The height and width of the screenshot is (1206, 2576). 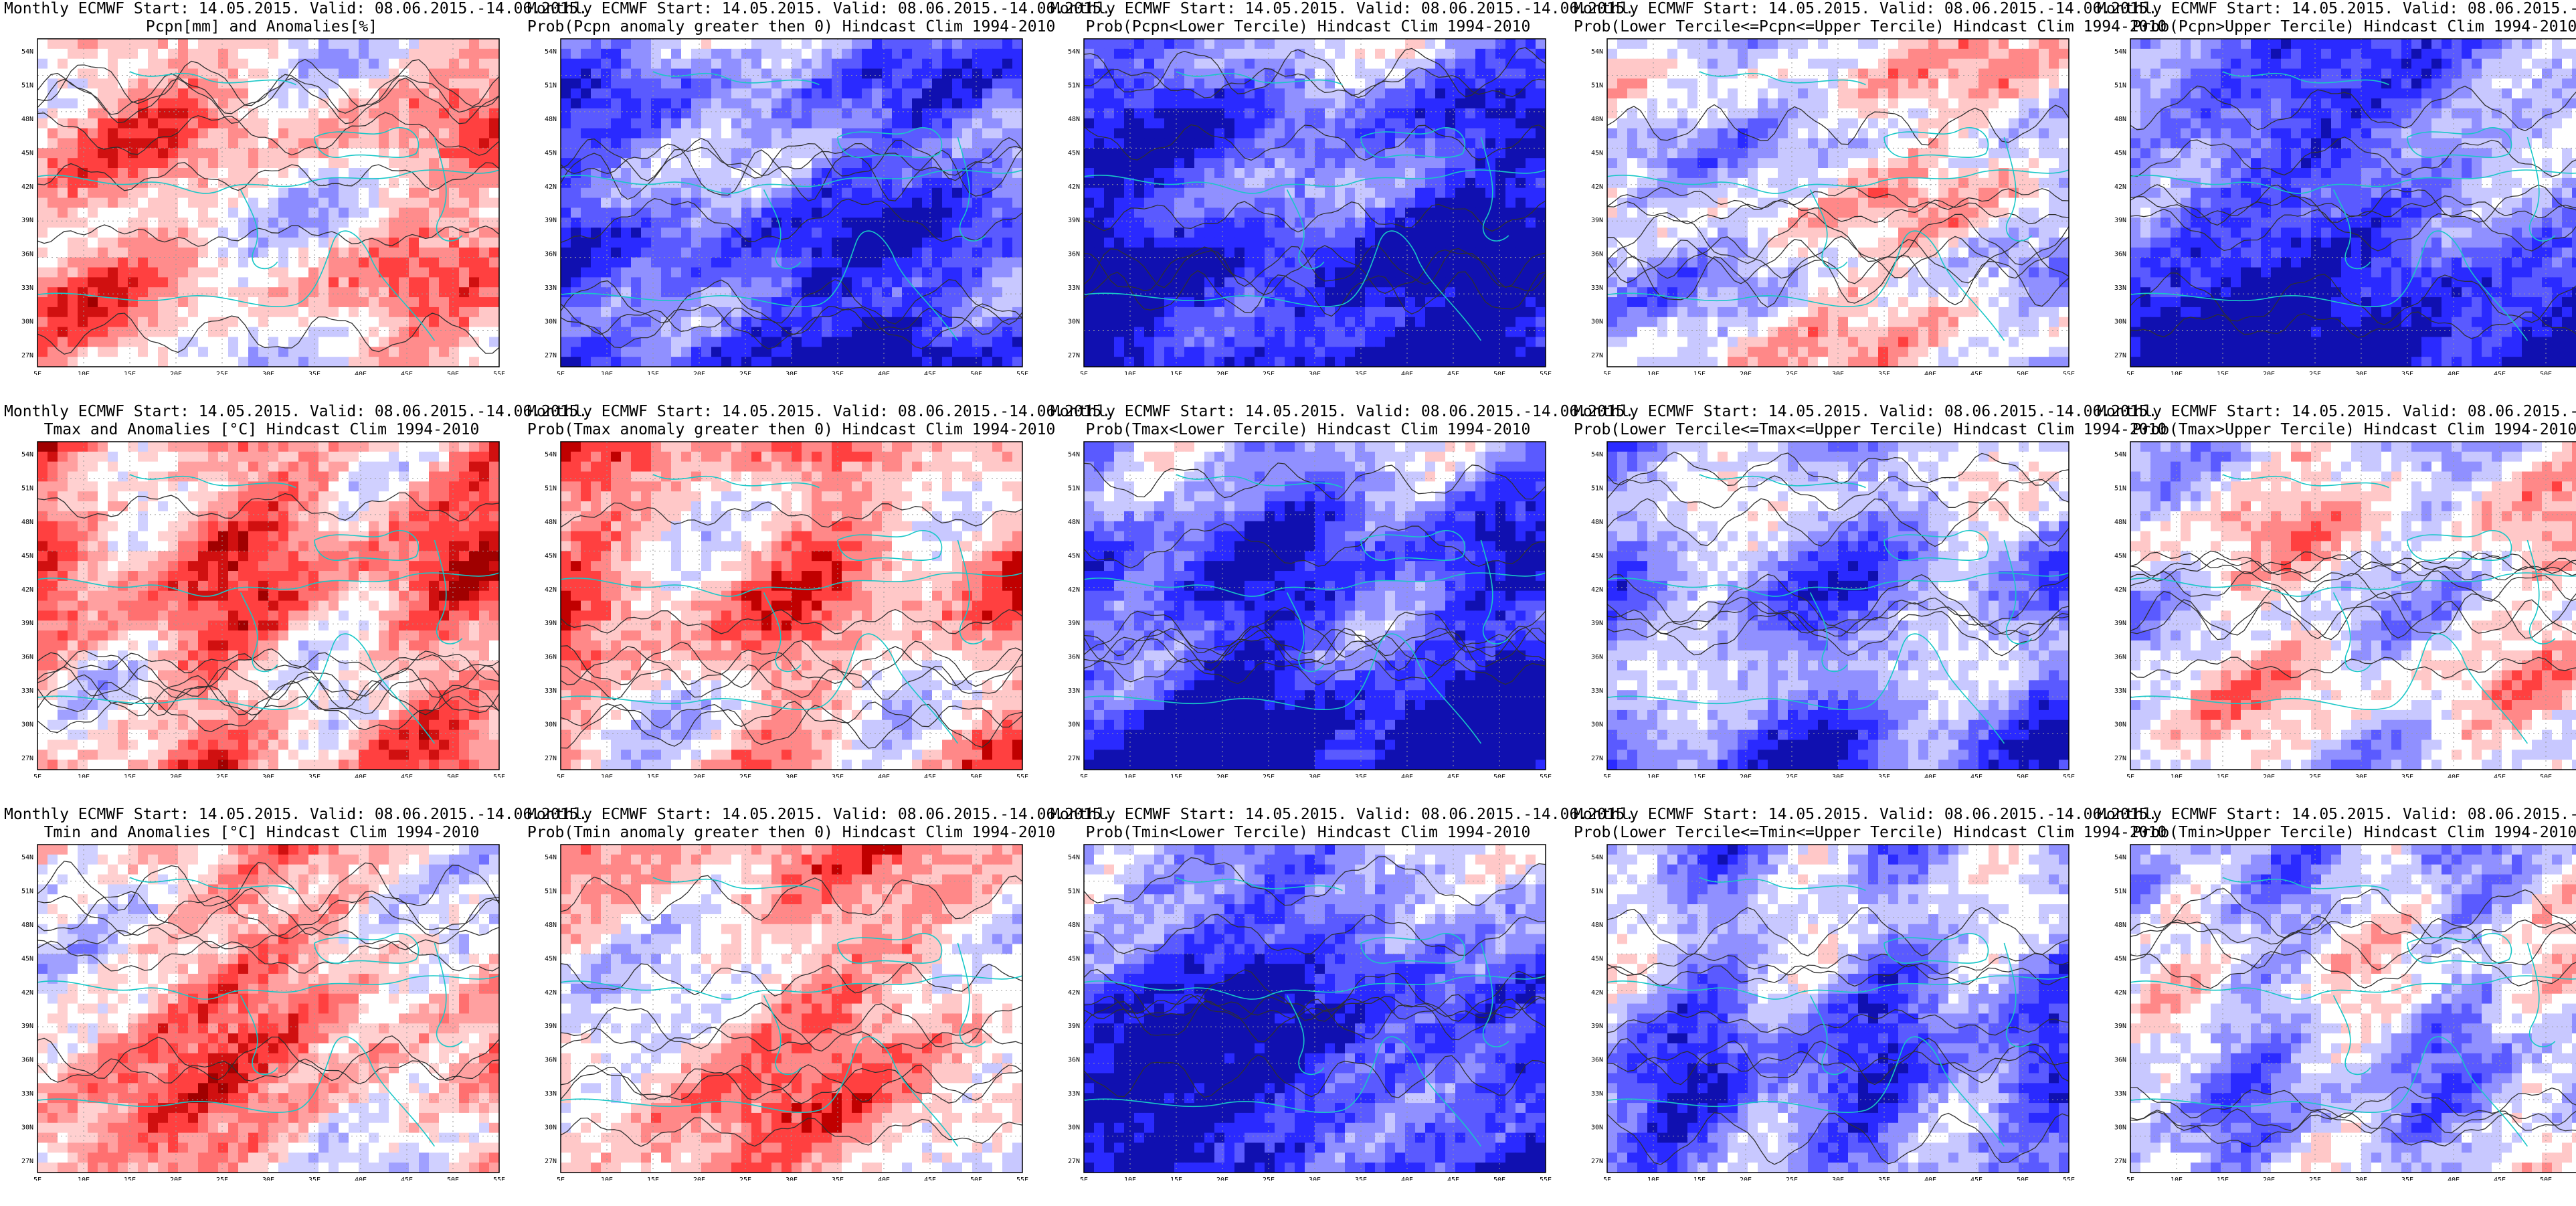 What do you see at coordinates (551, 958) in the screenshot?
I see `lat-tick-label: 45N` at bounding box center [551, 958].